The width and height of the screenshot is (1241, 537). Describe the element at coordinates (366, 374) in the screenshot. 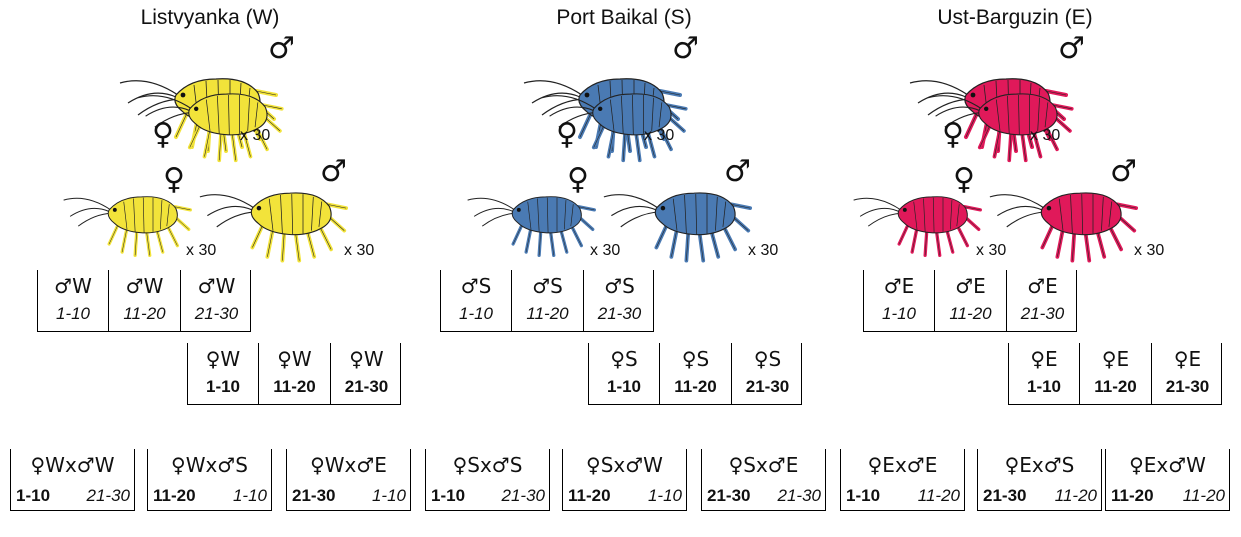

I see `group-cell: ♀W 21-30` at that location.